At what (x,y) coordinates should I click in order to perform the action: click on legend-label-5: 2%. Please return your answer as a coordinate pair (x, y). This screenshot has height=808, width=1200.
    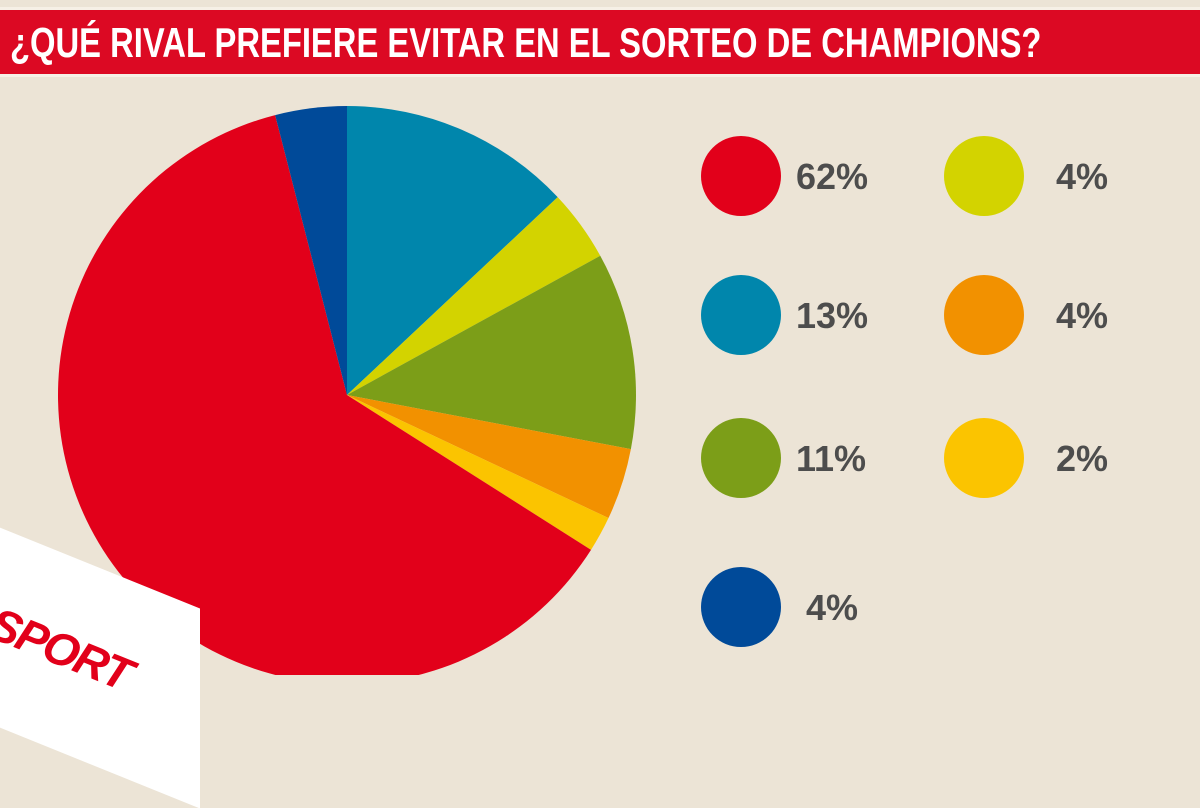
    Looking at the image, I should click on (1082, 458).